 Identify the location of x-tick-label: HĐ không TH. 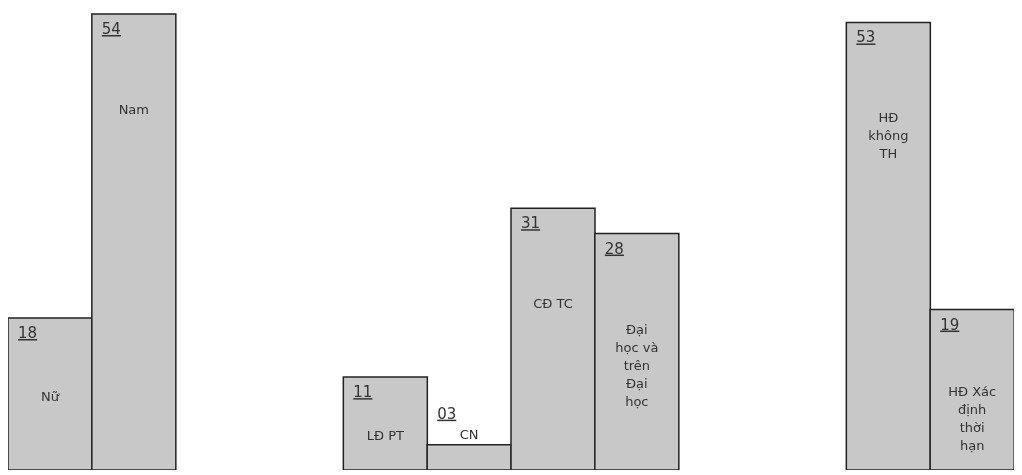
(888, 136).